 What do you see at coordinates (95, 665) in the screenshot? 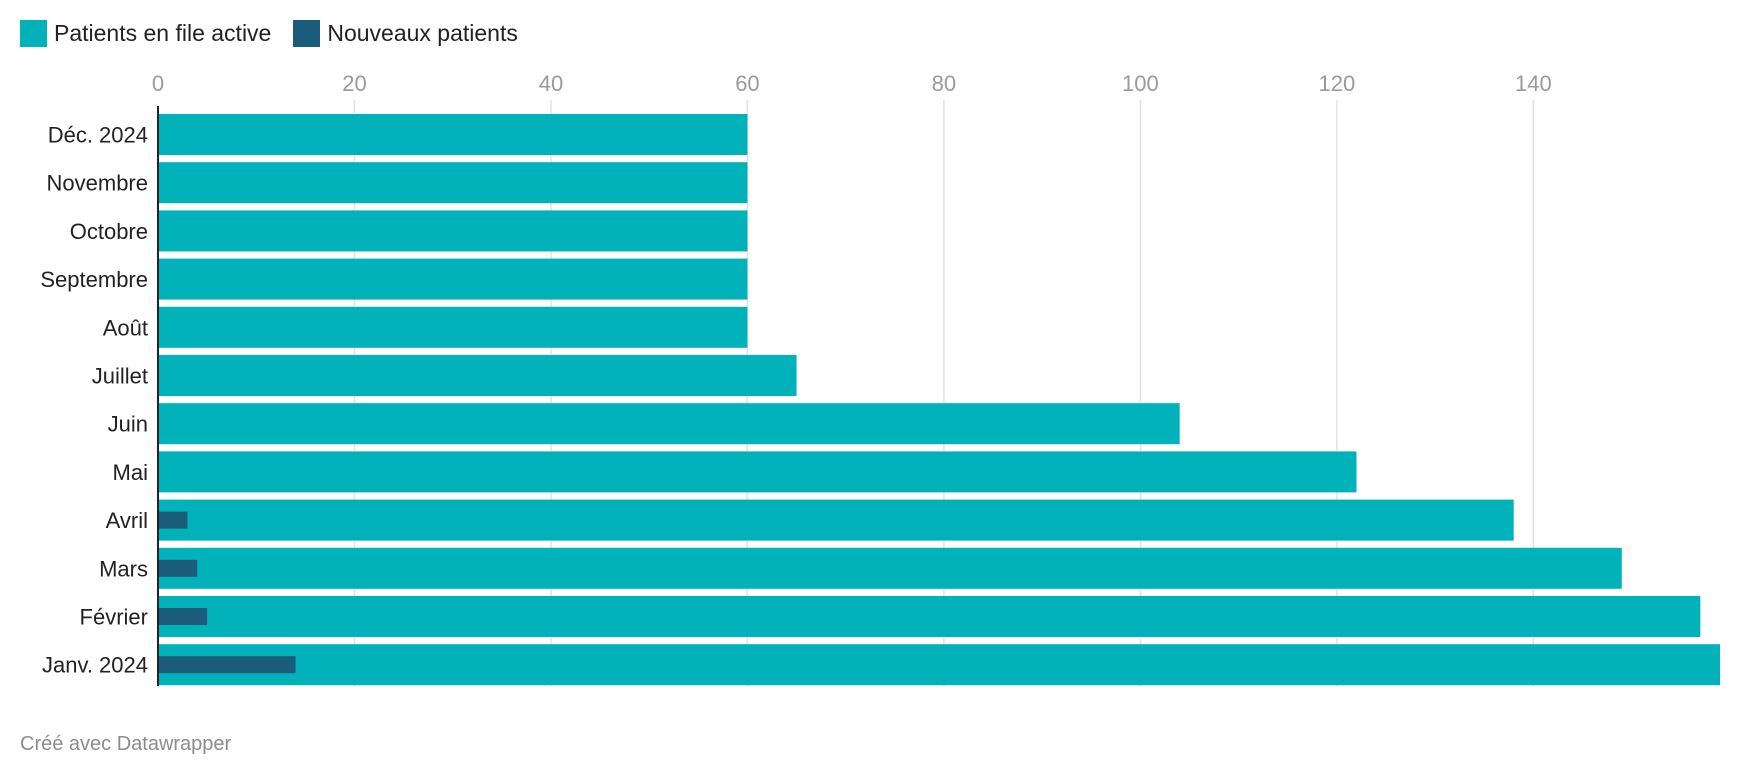
I see `category-label: Janv. 2024` at bounding box center [95, 665].